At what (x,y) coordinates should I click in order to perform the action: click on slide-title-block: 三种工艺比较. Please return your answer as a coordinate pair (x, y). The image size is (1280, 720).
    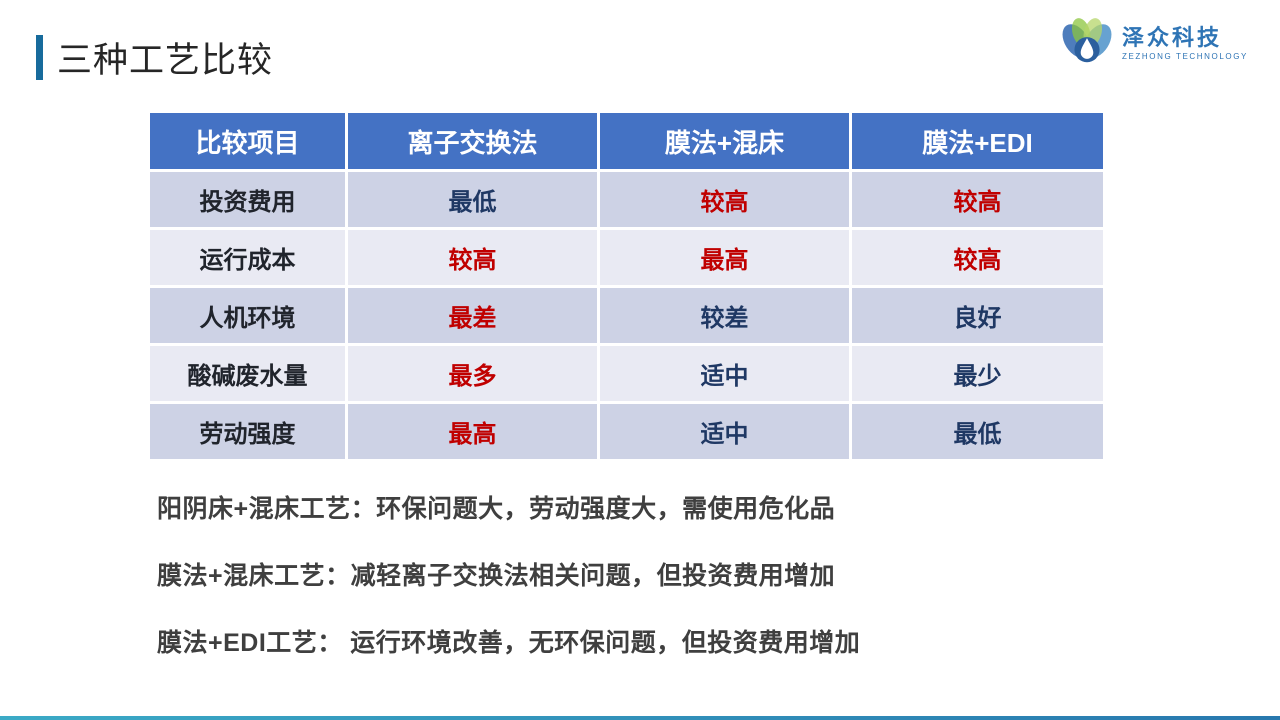
    Looking at the image, I should click on (154, 57).